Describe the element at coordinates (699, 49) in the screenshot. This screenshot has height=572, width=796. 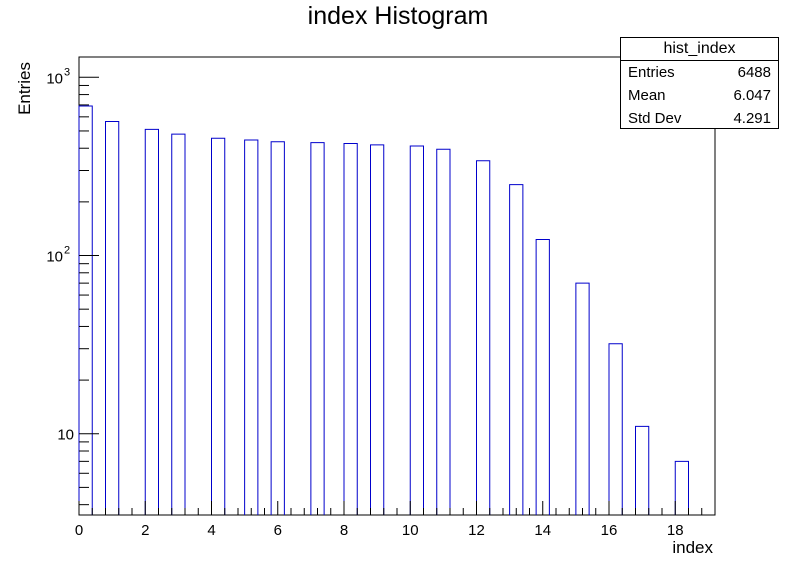
I see `stats-title: hist_index` at that location.